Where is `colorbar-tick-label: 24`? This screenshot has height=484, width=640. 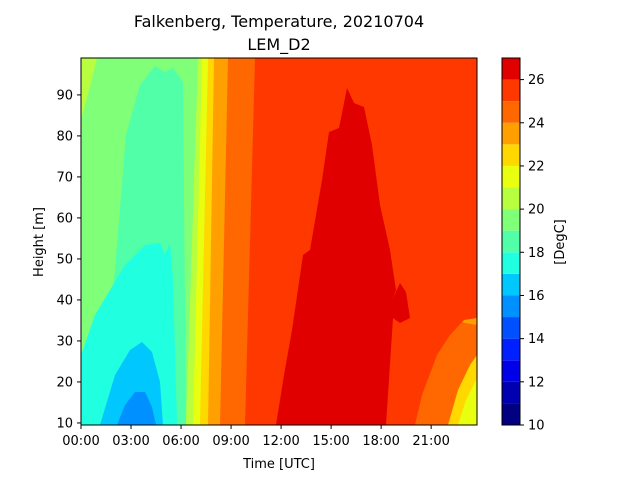
colorbar-tick-label: 24 is located at coordinates (536, 123).